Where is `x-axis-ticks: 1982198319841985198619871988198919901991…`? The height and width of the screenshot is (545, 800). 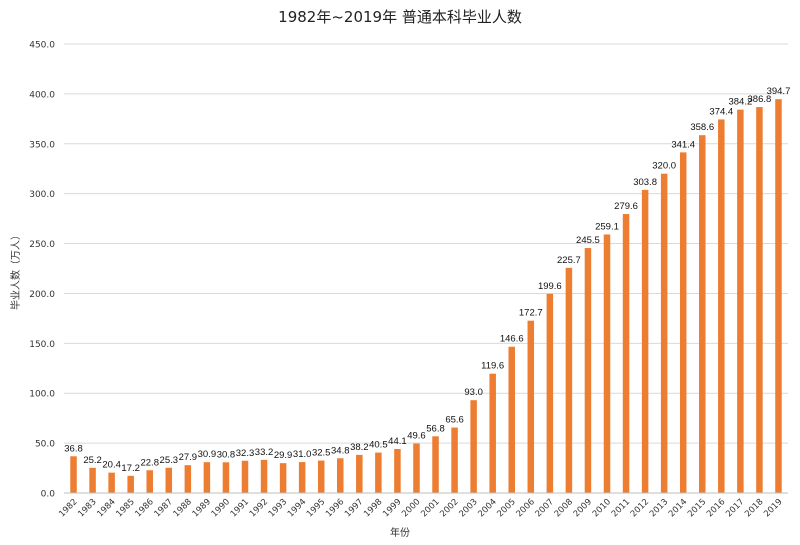
x-axis-ticks: 1982198319841985198619871988198919901991… is located at coordinates (420, 508).